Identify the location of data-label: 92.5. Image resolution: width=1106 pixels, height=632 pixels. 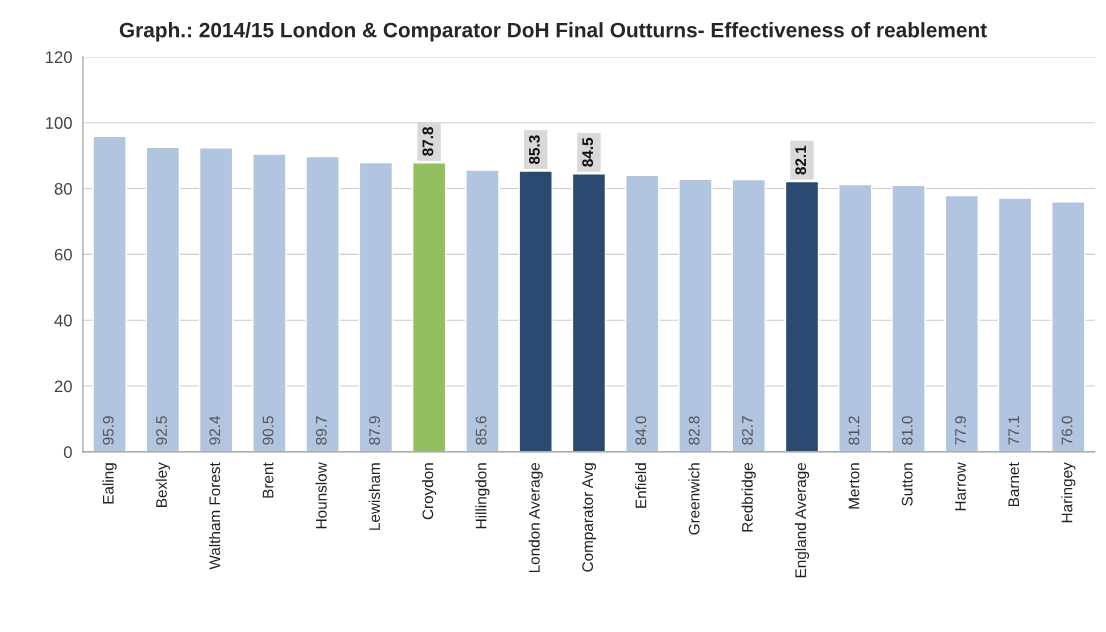
(161, 430).